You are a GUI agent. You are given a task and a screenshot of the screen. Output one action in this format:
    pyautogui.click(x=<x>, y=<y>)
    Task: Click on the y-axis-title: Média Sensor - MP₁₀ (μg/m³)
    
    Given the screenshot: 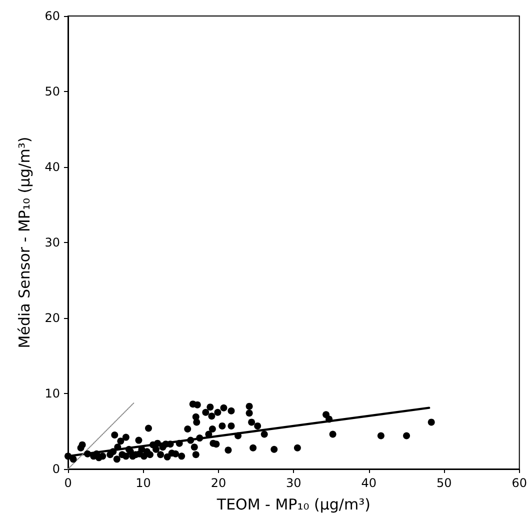 What is the action you would take?
    pyautogui.click(x=25, y=242)
    